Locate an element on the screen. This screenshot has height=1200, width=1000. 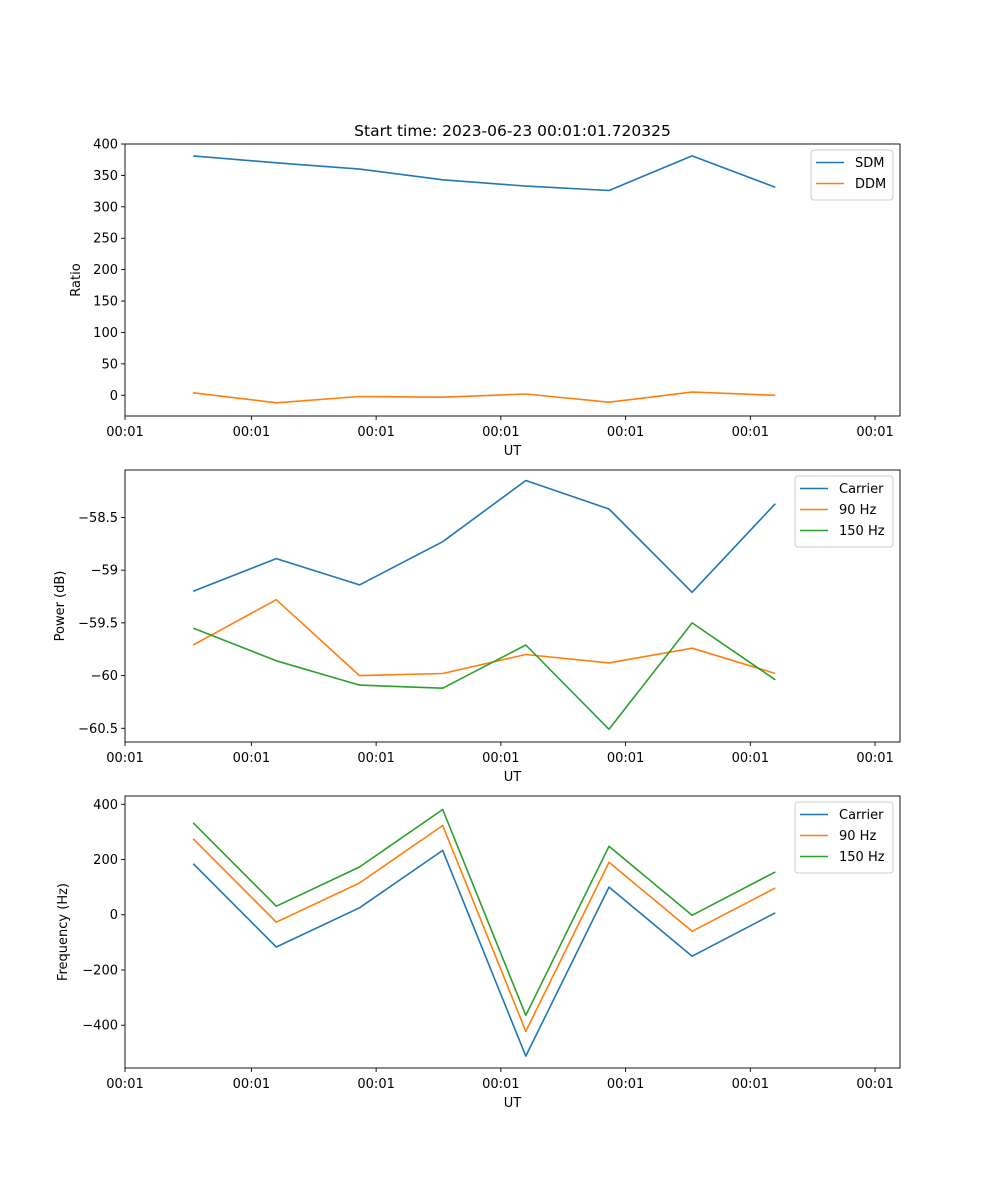
y-tick-label: 100 is located at coordinates (105, 333).